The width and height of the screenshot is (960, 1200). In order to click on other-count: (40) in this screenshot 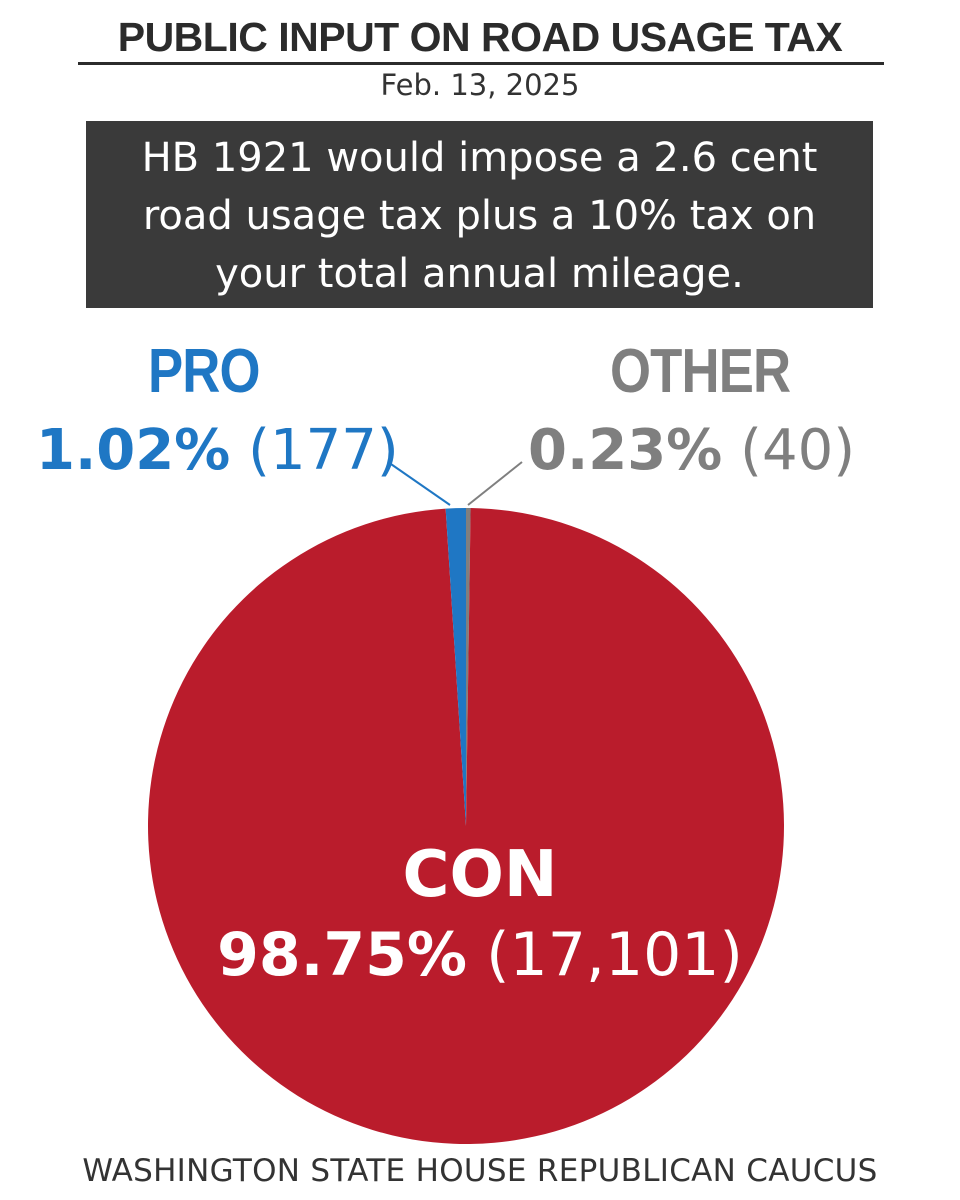, I will do `click(798, 450)`.